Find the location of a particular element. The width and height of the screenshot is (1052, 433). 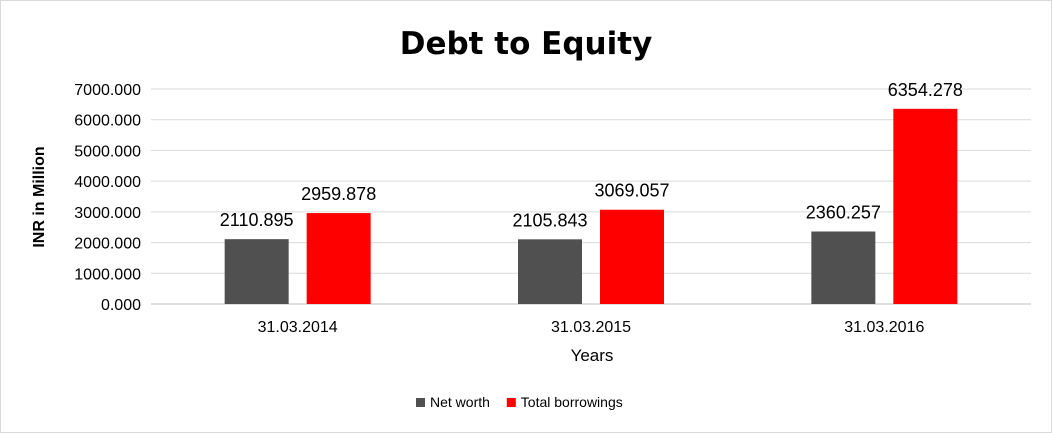

y-axis-title: INR in Million is located at coordinates (39, 196).